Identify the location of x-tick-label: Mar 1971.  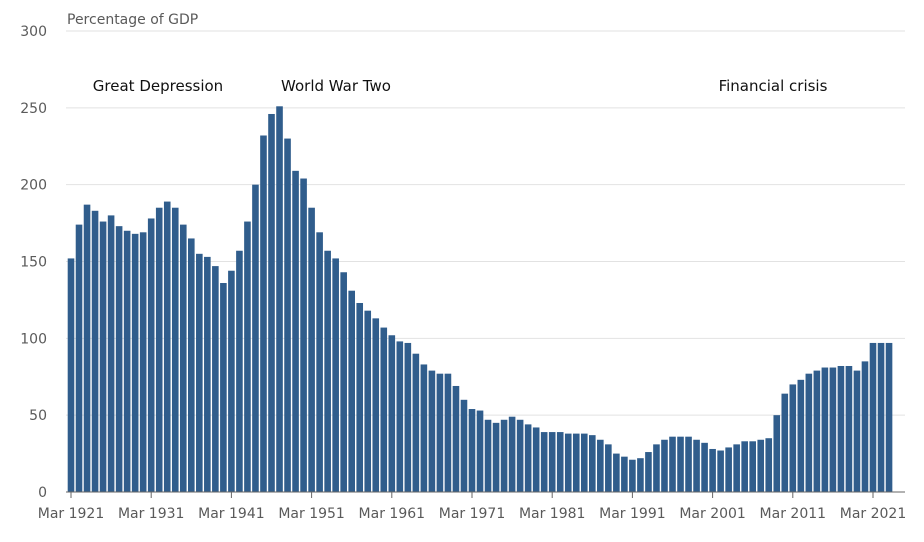
(472, 514).